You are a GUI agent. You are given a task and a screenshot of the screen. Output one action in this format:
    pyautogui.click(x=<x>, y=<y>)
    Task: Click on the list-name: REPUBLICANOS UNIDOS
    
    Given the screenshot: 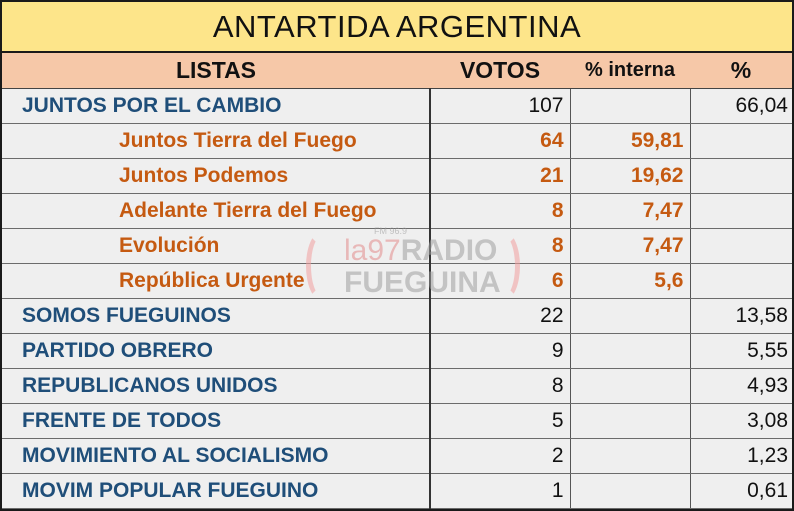 What is the action you would take?
    pyautogui.click(x=216, y=386)
    